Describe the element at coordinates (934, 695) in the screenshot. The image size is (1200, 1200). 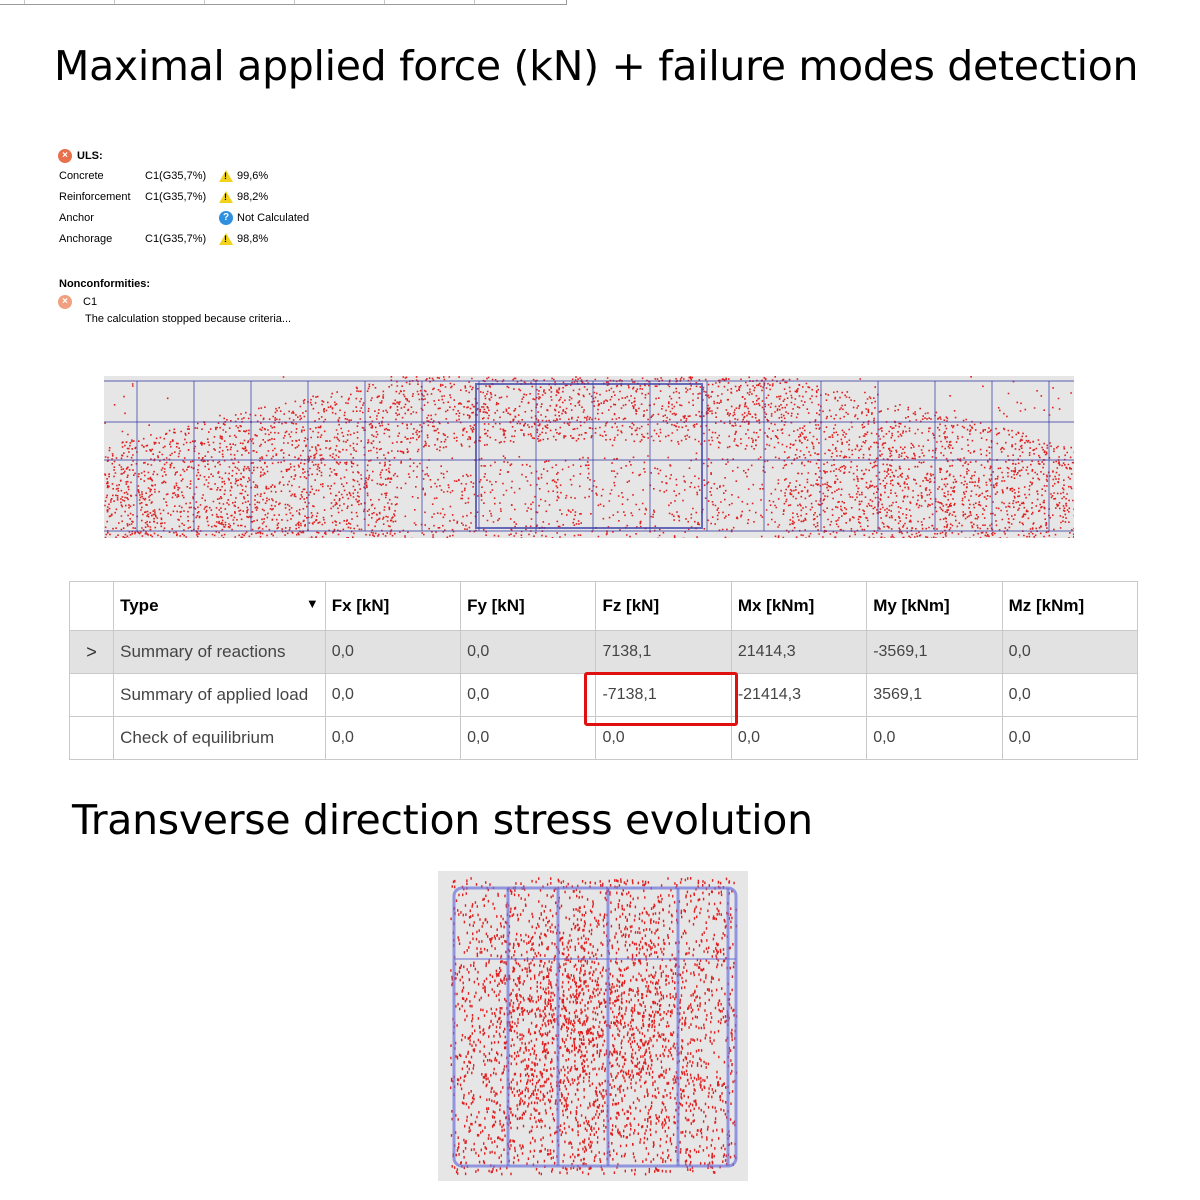
I see `cell: 3569,1` at that location.